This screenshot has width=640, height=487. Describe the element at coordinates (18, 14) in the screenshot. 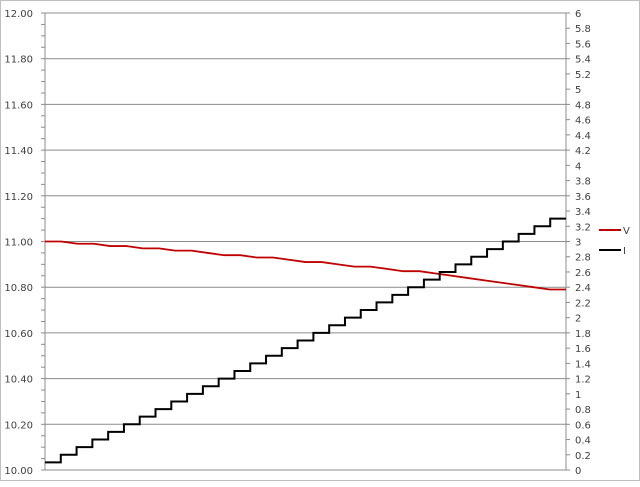

I see `left-tick-label: 12.00` at that location.